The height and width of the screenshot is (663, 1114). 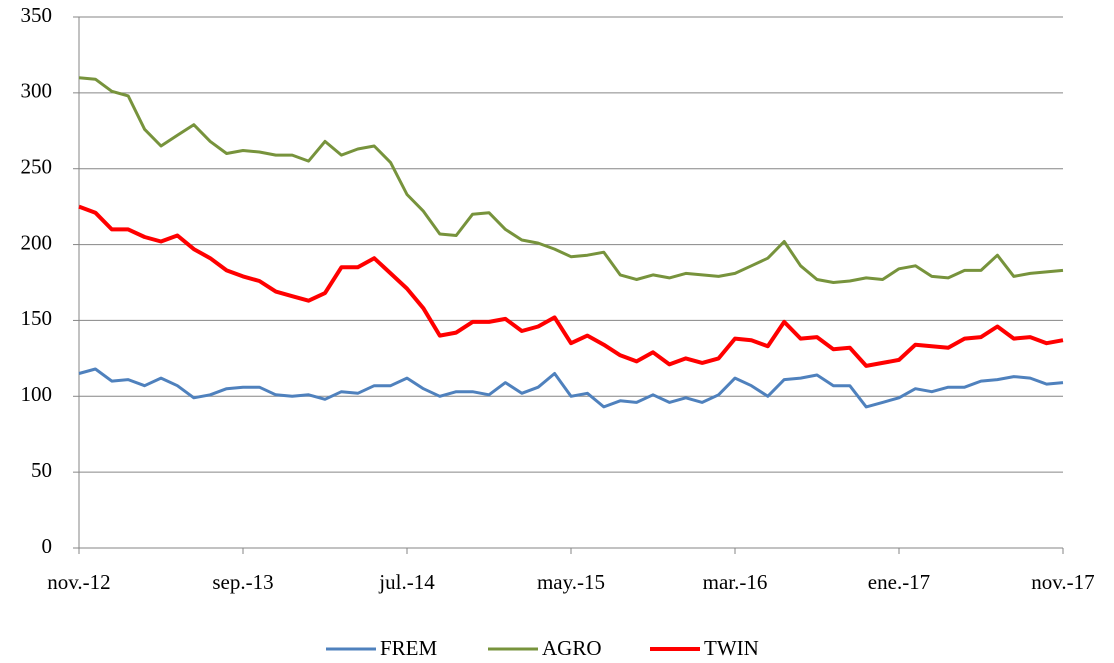 I want to click on y-tick-label: 50, so click(x=41, y=470).